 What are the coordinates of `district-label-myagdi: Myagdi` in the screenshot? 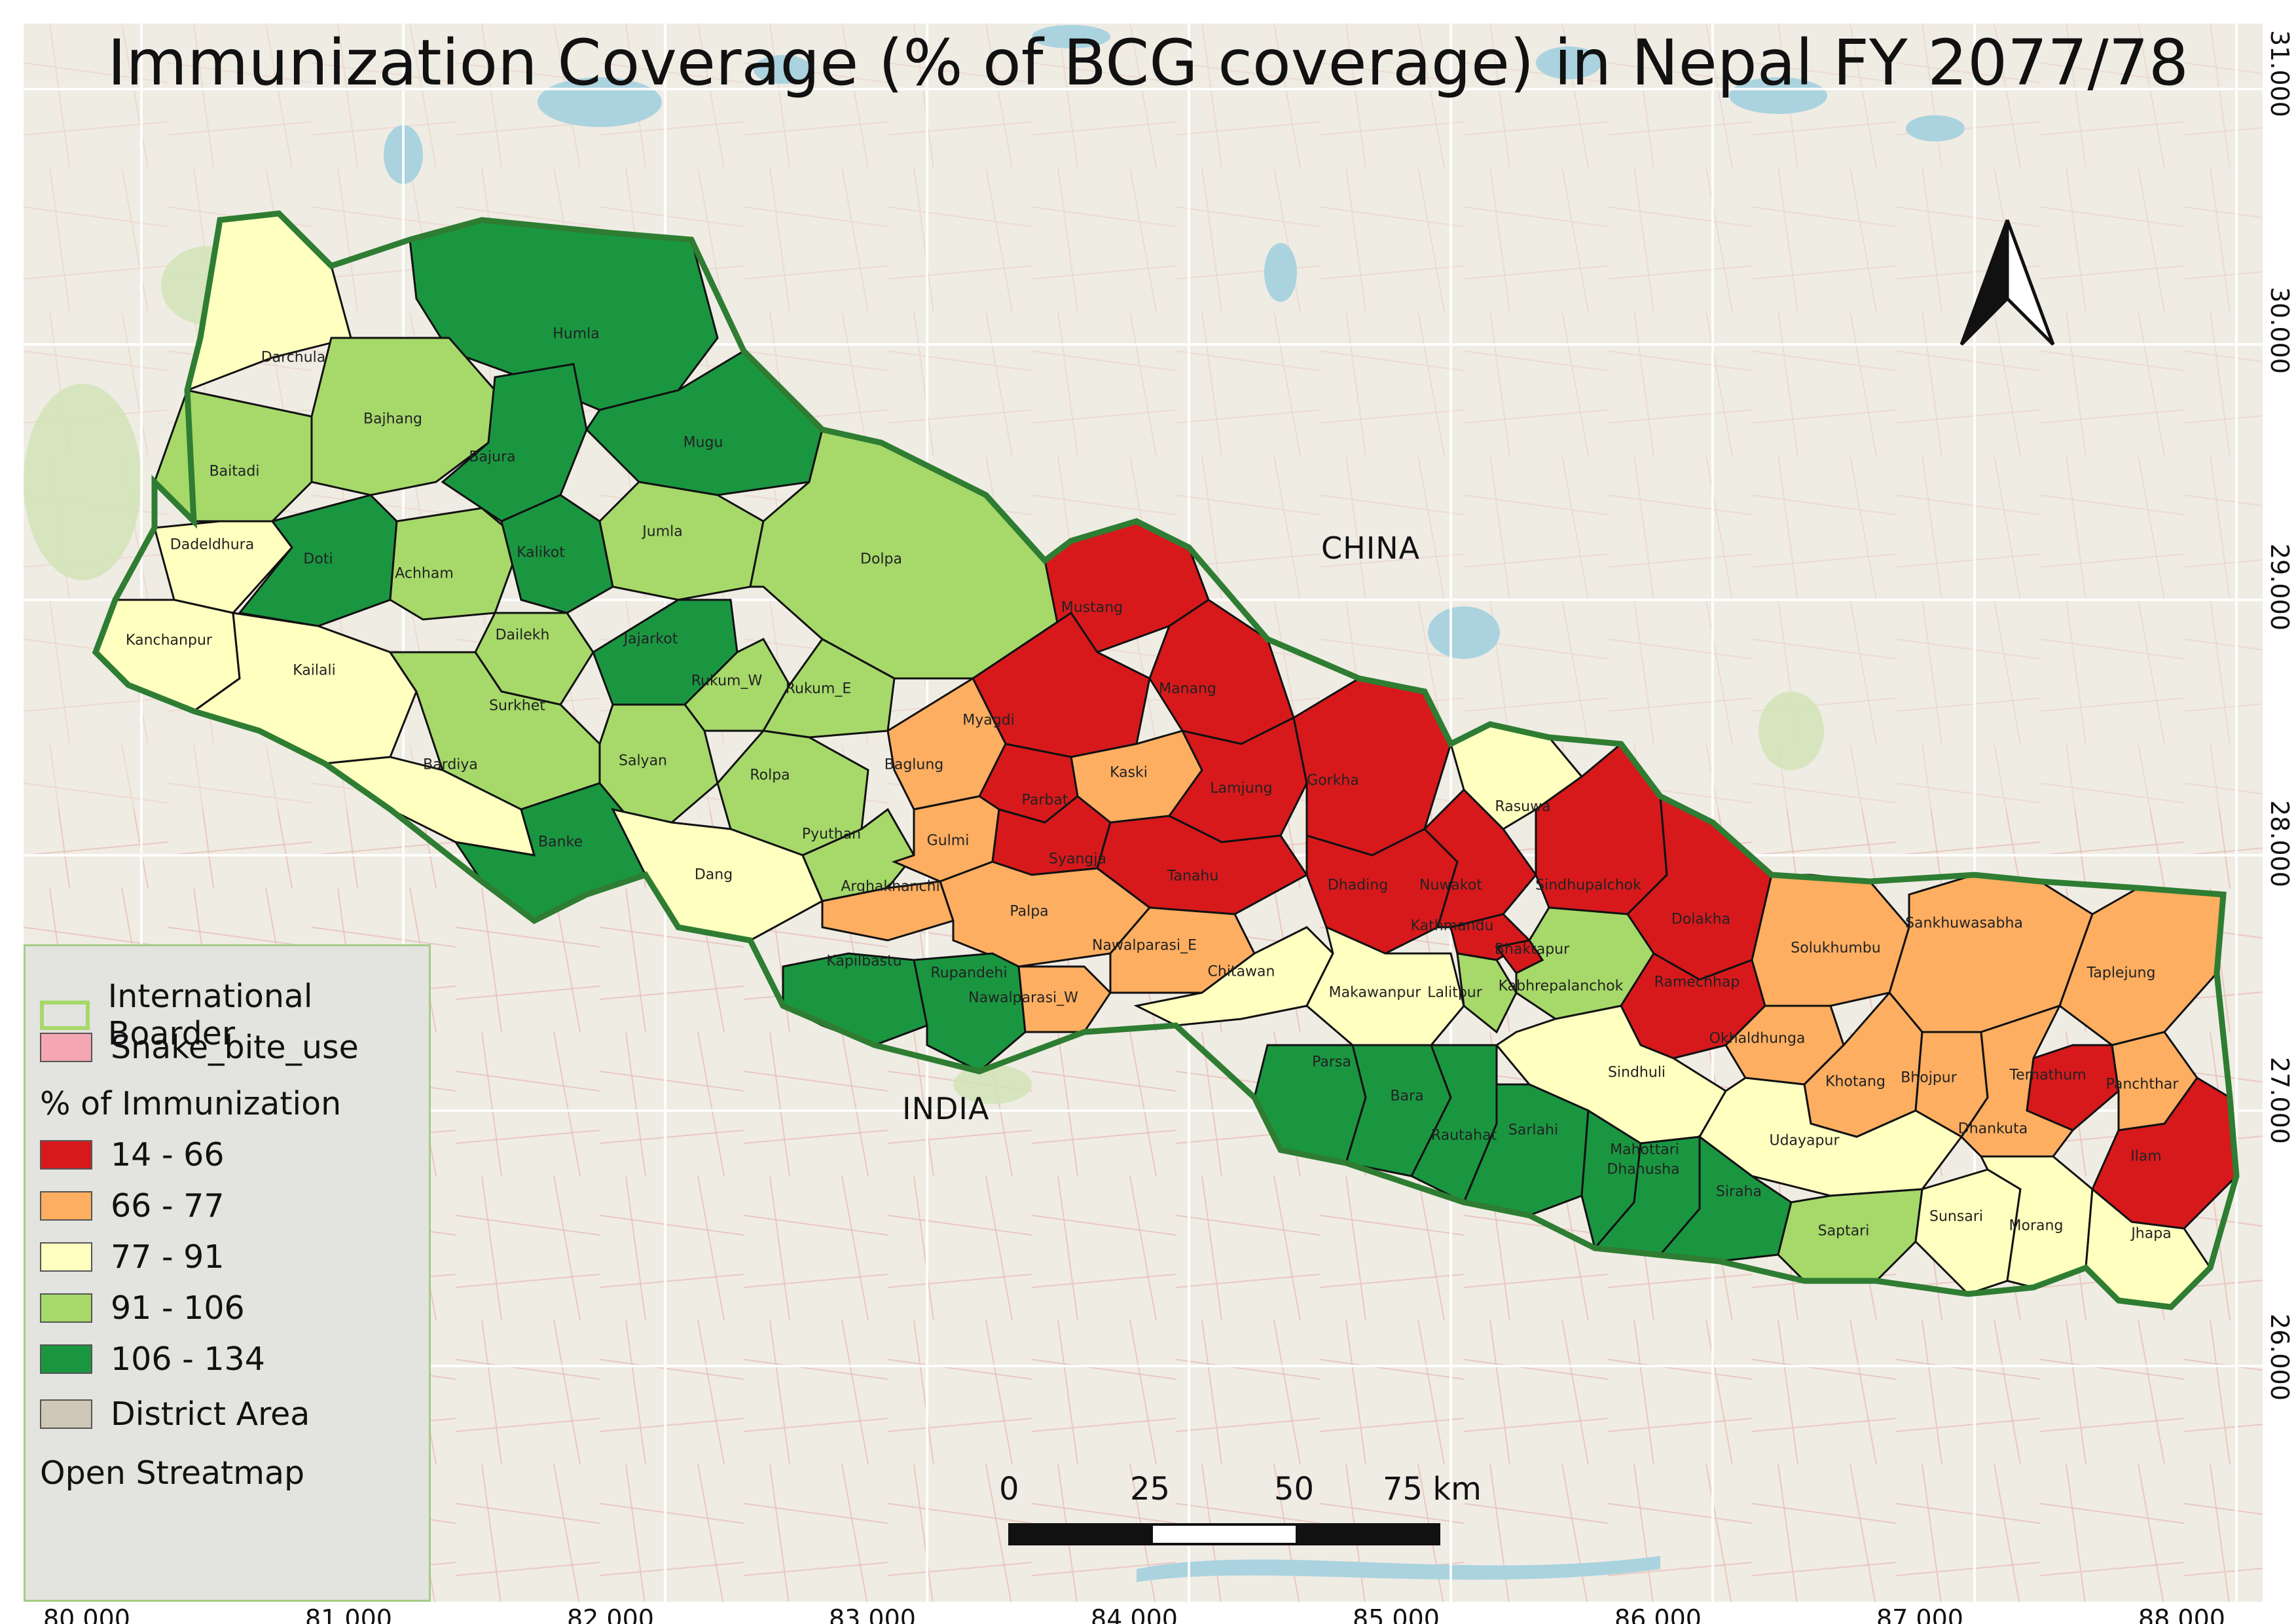 It's located at (988, 720).